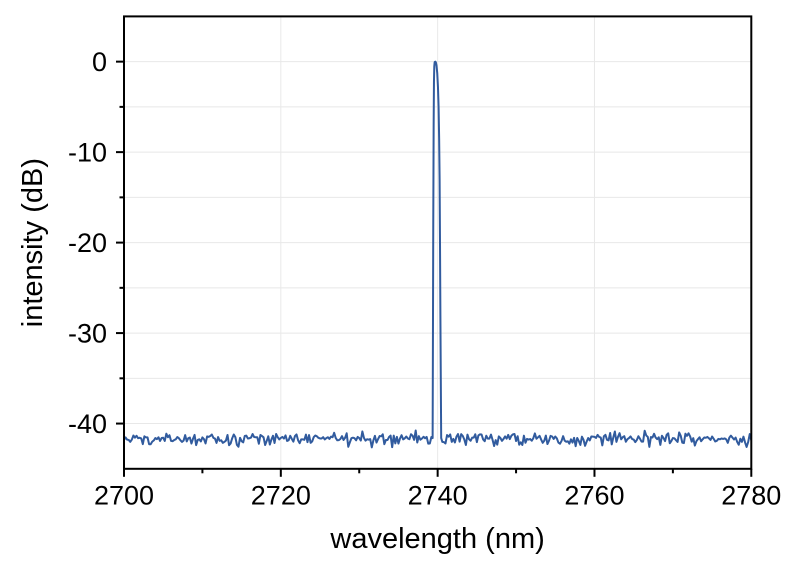 The image size is (800, 570). Describe the element at coordinates (87, 424) in the screenshot. I see `y-tick-label: -40` at that location.